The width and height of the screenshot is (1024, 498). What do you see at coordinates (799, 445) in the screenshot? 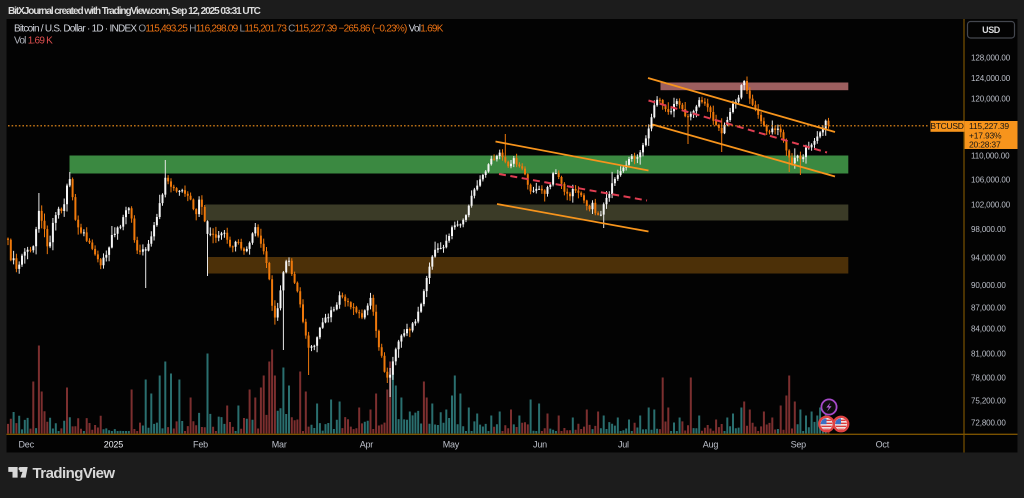
I see `svg-text: Sep` at bounding box center [799, 445].